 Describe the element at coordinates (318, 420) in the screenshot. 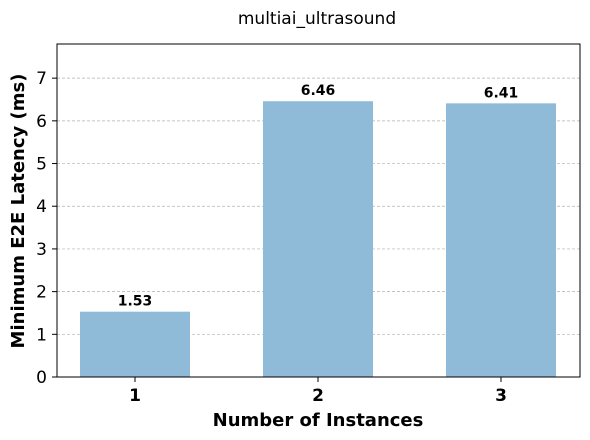

I see `x-axis-label: Number of Instances` at that location.